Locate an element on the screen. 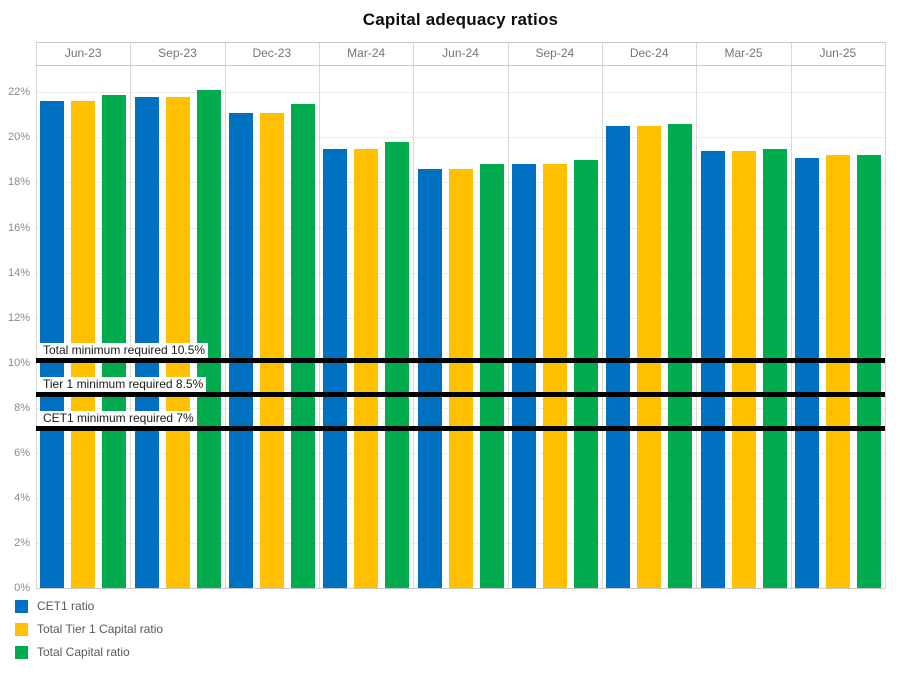  legend-label: Total Capital ratio is located at coordinates (83, 652).